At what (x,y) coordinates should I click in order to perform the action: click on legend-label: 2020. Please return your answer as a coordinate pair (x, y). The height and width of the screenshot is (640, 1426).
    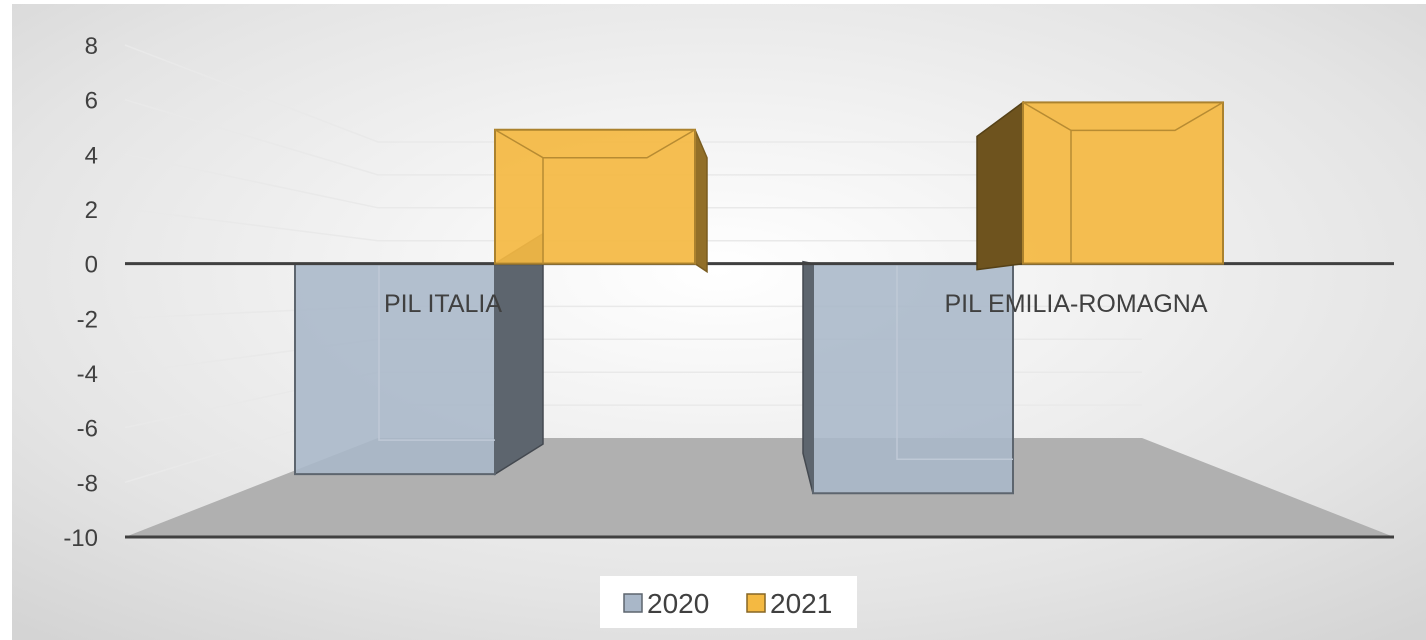
    Looking at the image, I should click on (678, 603).